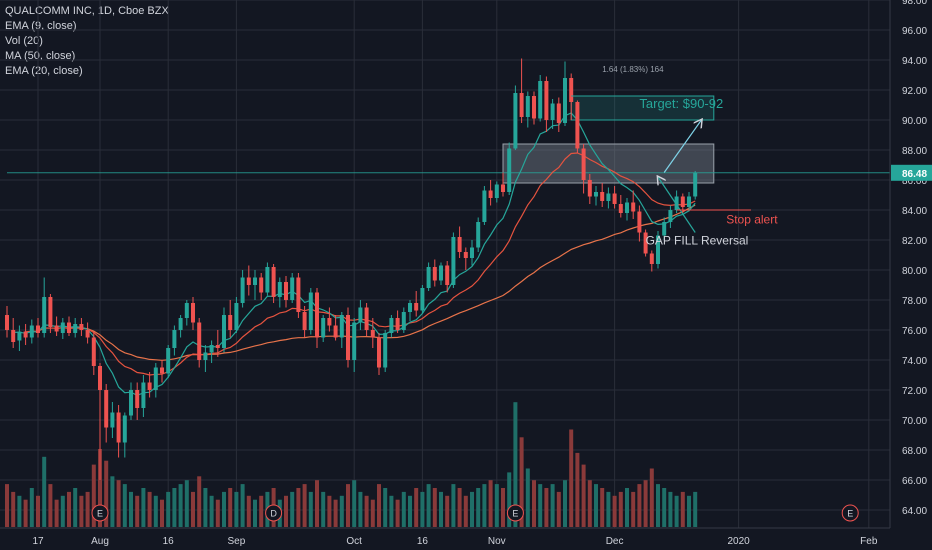  I want to click on stop-alert-label: Stop alert, so click(752, 220).